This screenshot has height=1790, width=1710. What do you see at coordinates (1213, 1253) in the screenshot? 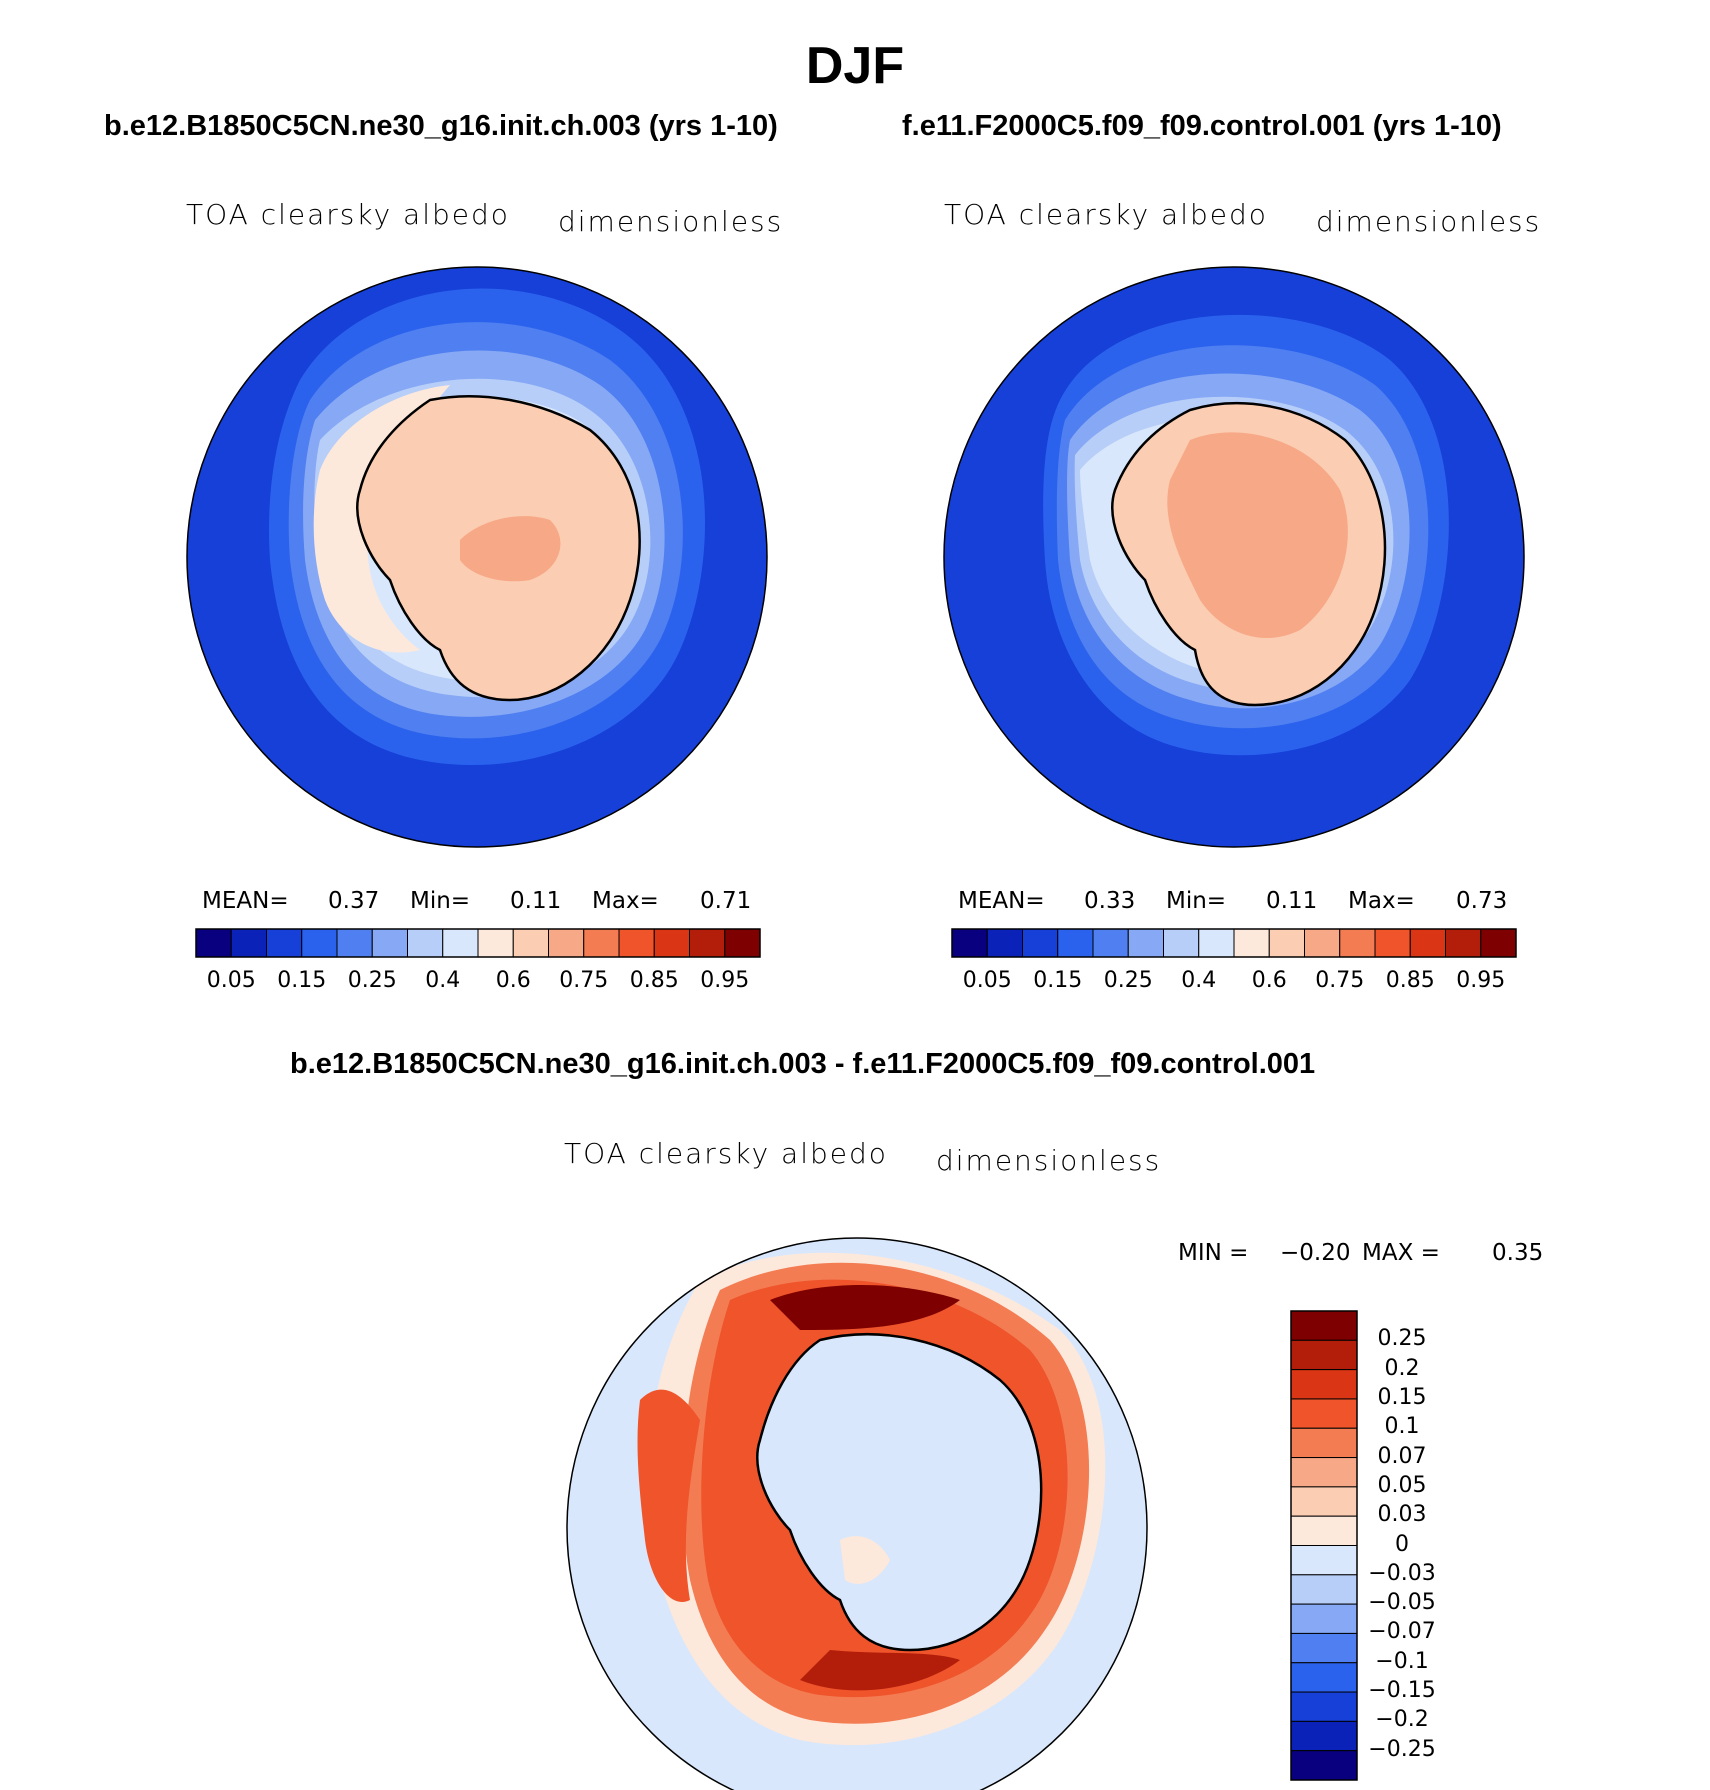
I see `diff-min-label: MIN =` at bounding box center [1213, 1253].